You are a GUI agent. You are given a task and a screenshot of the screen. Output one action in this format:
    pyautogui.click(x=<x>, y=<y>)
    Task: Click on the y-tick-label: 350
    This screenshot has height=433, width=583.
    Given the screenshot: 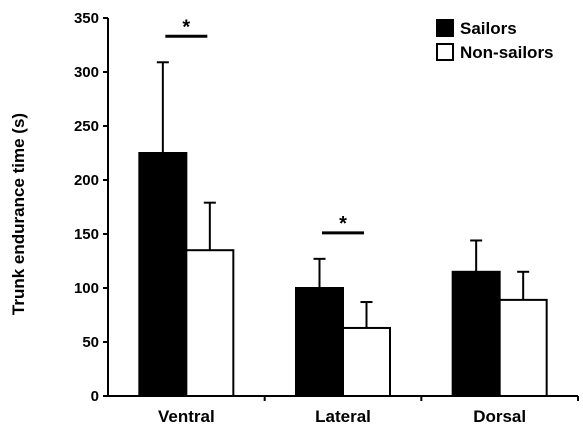 What is the action you would take?
    pyautogui.click(x=86, y=18)
    